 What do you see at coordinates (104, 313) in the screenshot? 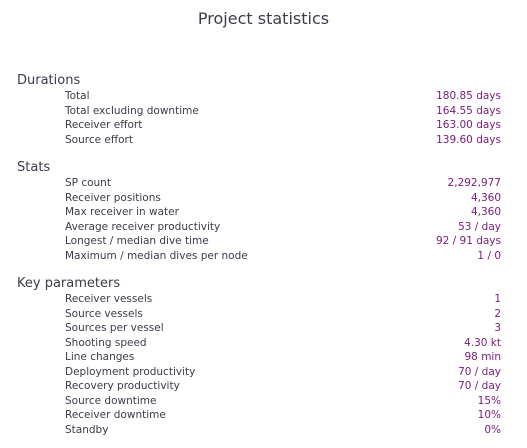
I see `stat-label: Source vessels` at bounding box center [104, 313].